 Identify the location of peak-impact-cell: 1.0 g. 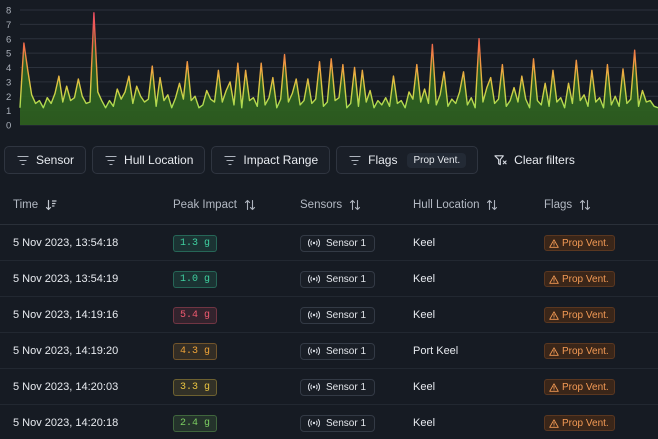
(195, 279).